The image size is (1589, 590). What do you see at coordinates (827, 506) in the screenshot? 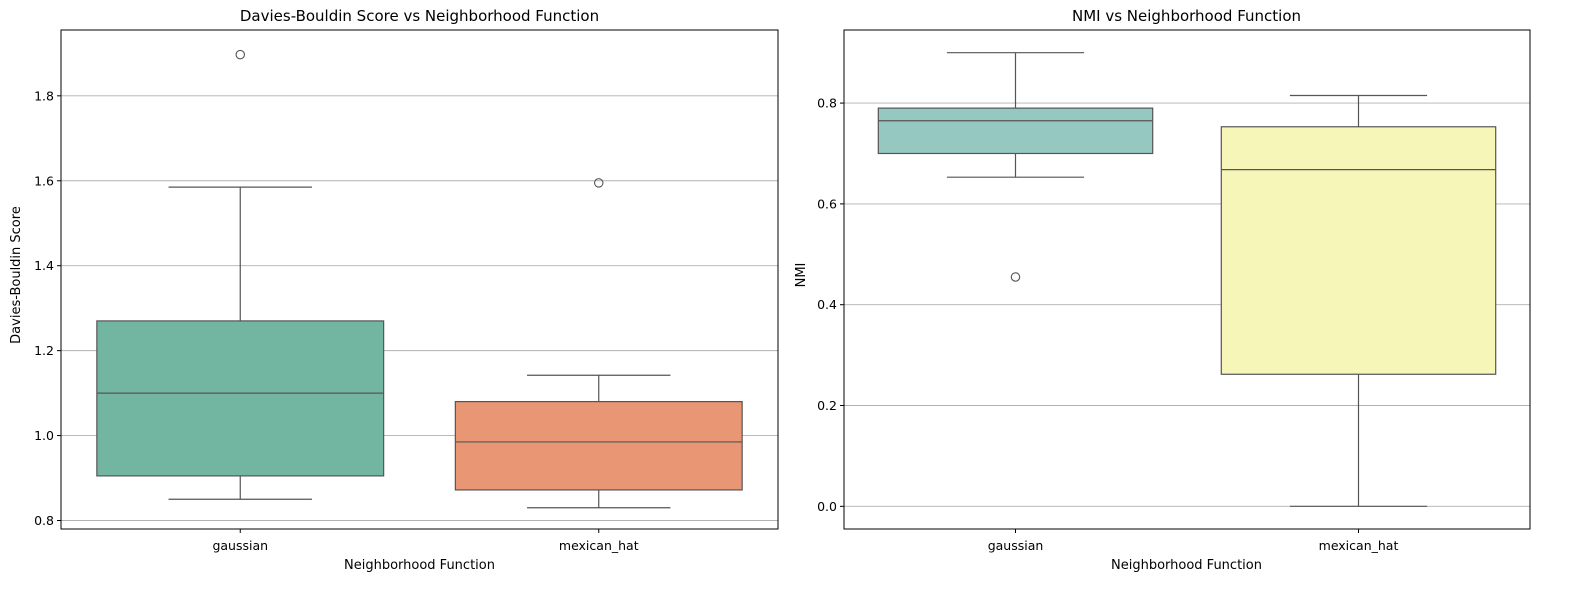
I see `y-tick-label: 0.0` at bounding box center [827, 506].